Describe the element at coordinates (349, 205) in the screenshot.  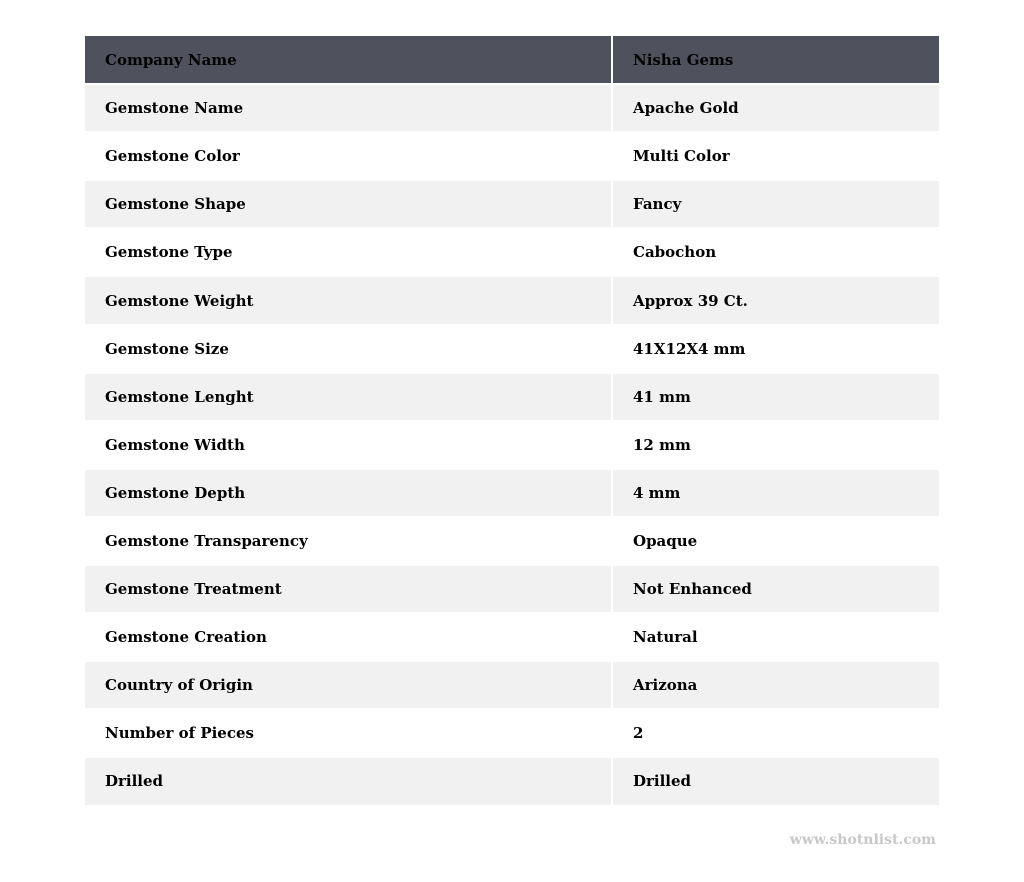
I see `row-label: Gemstone Shape` at that location.